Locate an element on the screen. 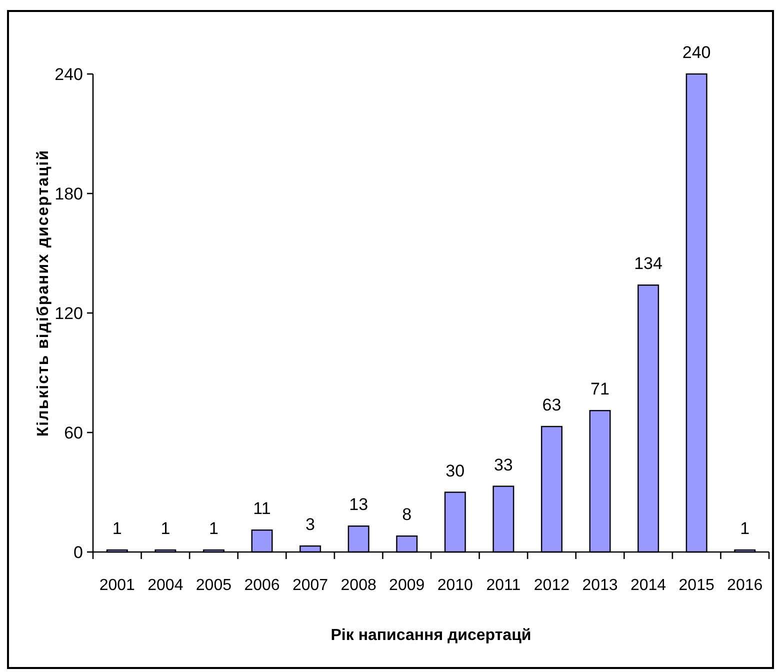  x-tick-label: 2010 is located at coordinates (455, 585).